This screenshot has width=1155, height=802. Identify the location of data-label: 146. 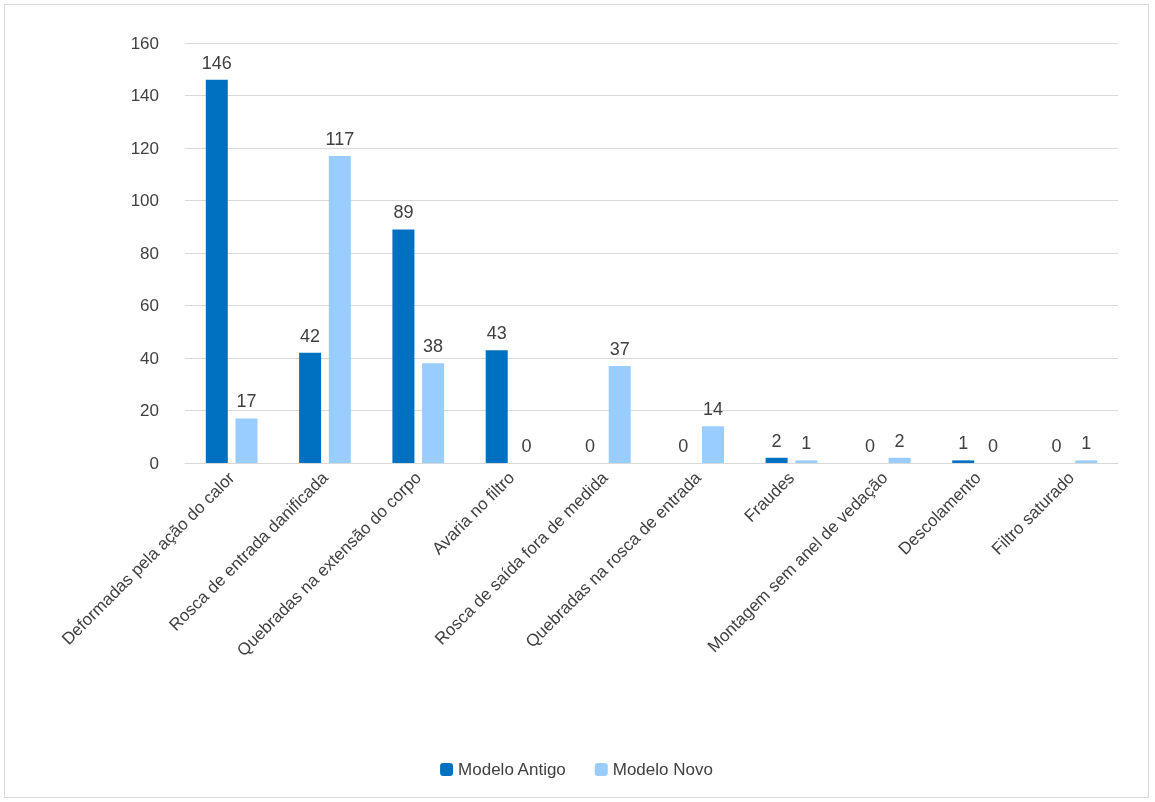
(216, 62).